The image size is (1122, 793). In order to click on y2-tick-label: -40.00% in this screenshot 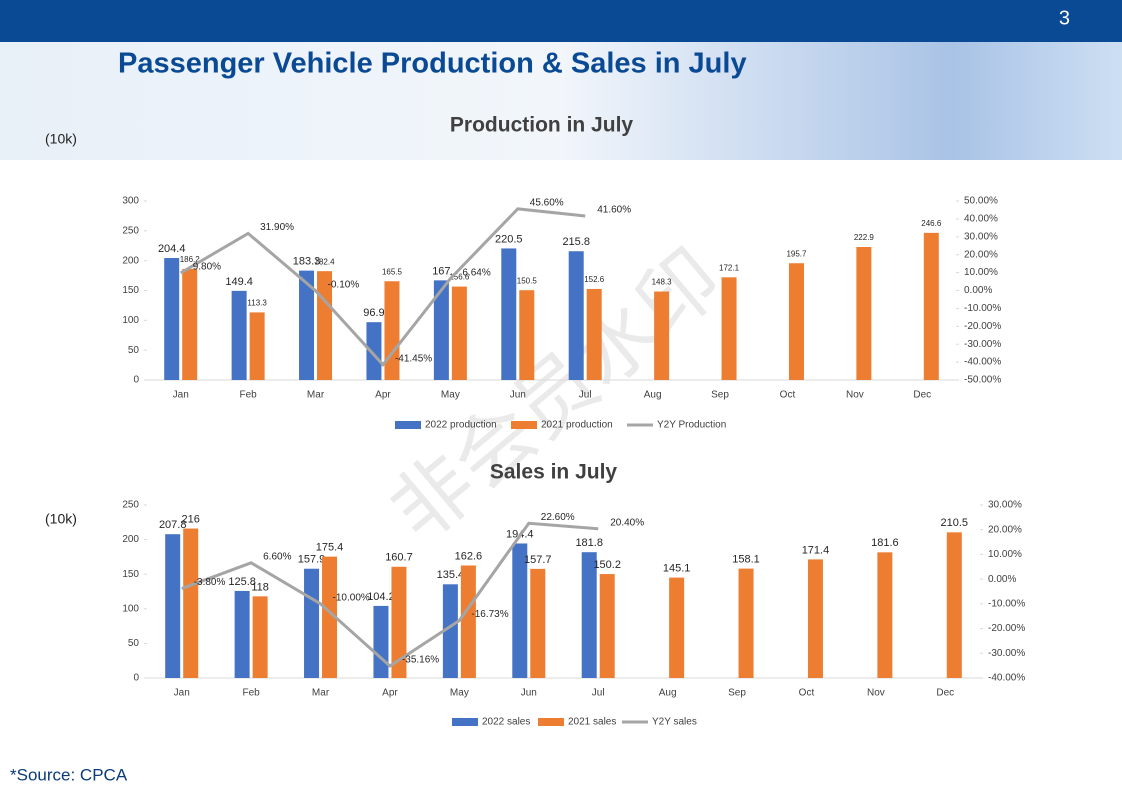, I will do `click(1006, 678)`.